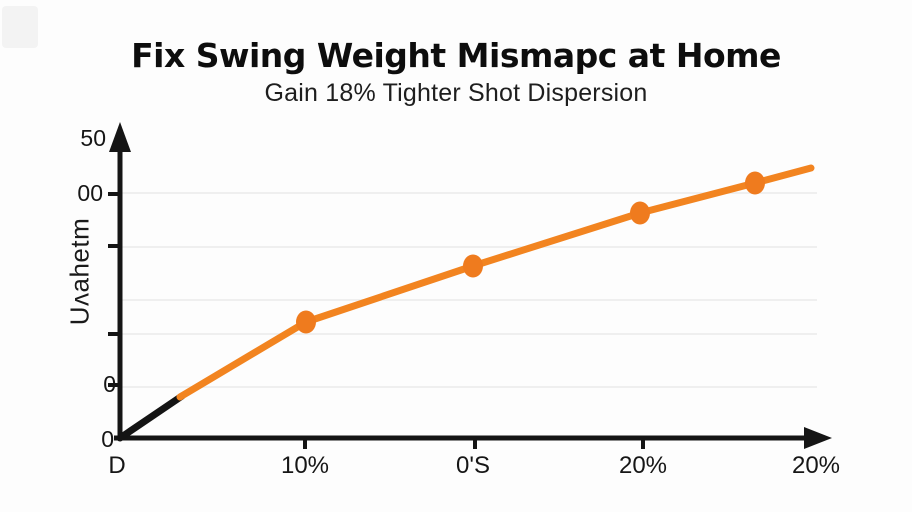  What do you see at coordinates (456, 55) in the screenshot?
I see `chart-title: Fix Swing Weight Mismapc at Home` at bounding box center [456, 55].